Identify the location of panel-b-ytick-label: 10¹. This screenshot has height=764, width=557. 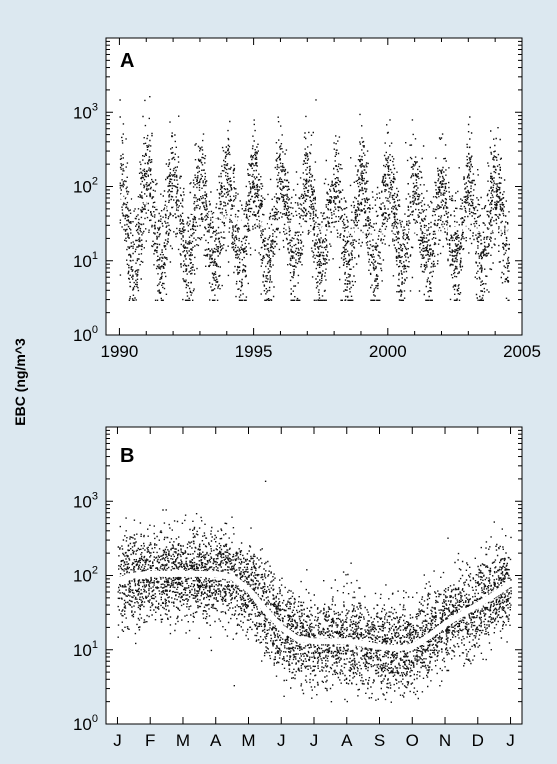
(85, 649).